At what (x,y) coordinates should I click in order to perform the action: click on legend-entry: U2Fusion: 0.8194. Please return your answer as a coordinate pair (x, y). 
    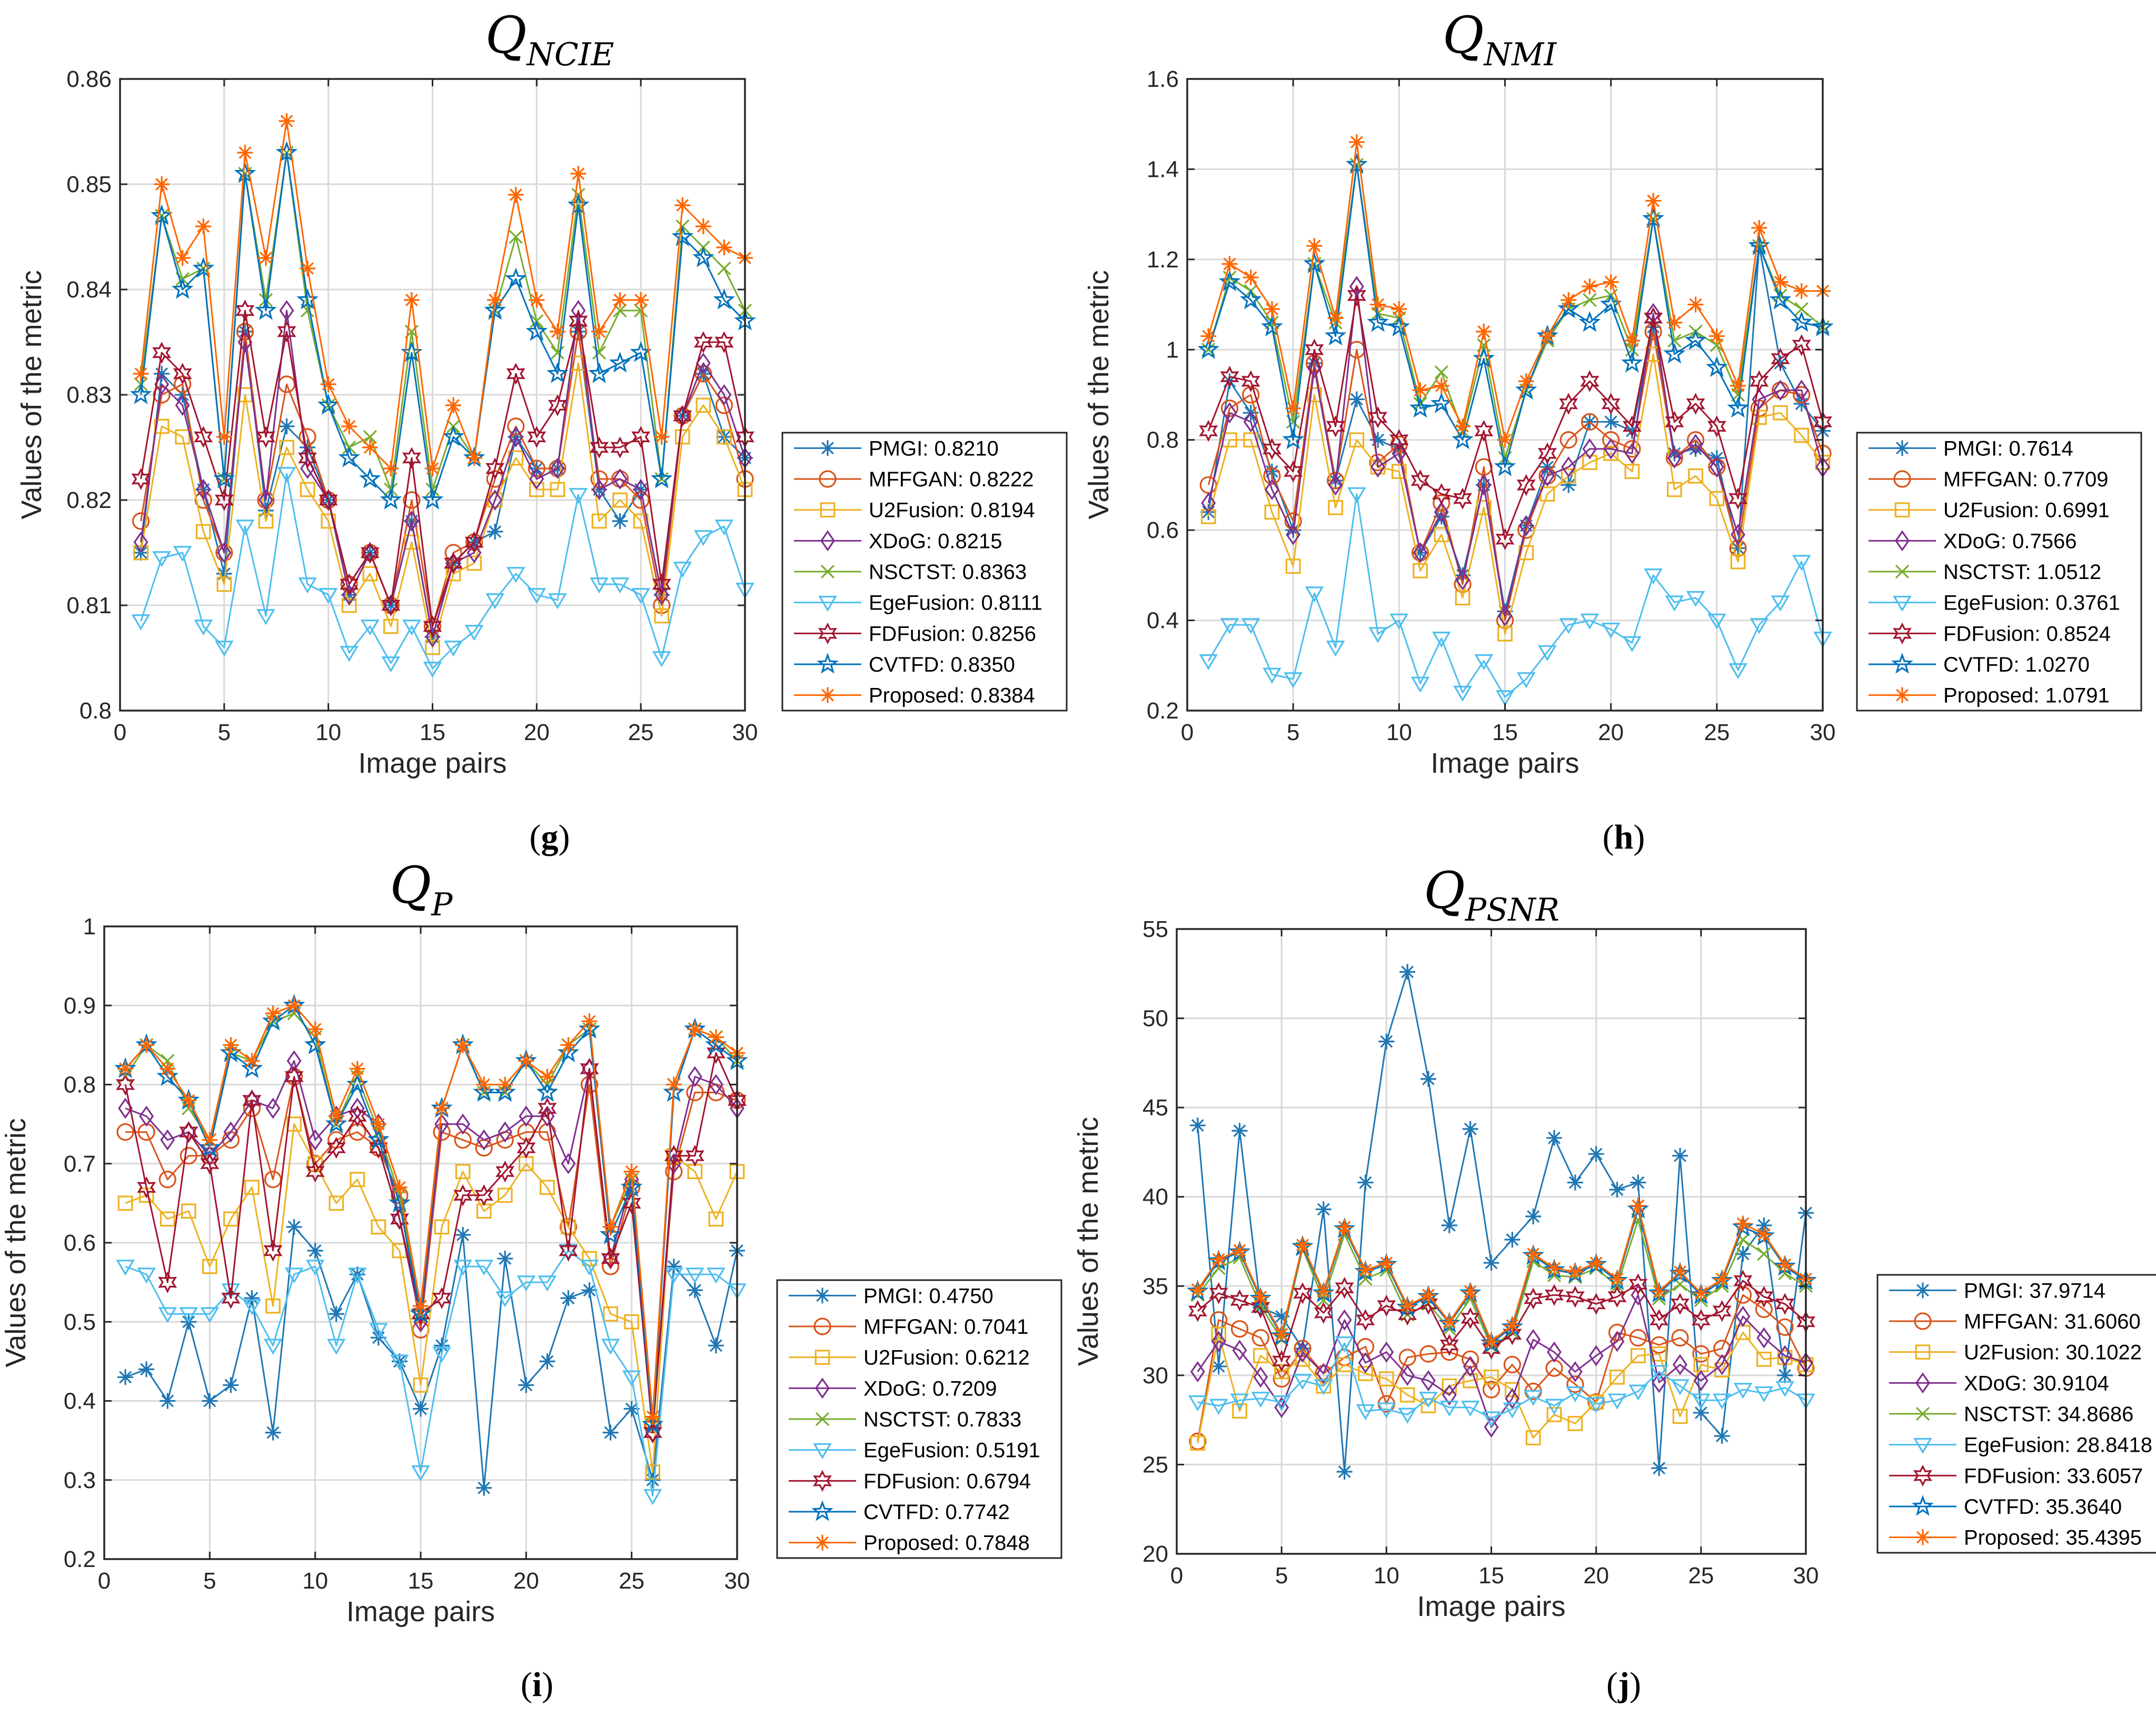
    Looking at the image, I should click on (952, 510).